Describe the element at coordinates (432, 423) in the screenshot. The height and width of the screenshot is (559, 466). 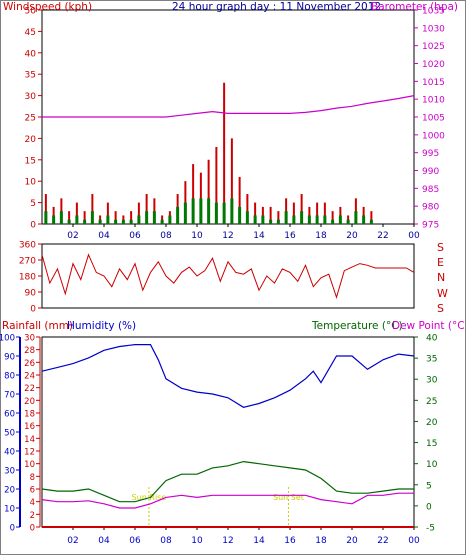
I see `temperature-tick-label: 20` at that location.